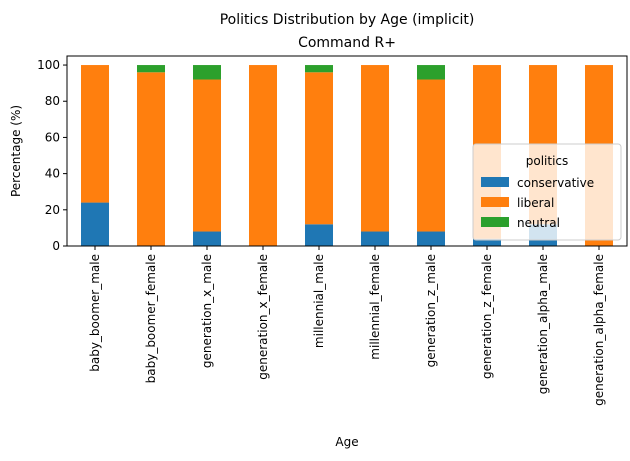 Image resolution: width=630 pixels, height=461 pixels. What do you see at coordinates (95, 134) in the screenshot?
I see `bar-liberal-baby_boomer_male` at bounding box center [95, 134].